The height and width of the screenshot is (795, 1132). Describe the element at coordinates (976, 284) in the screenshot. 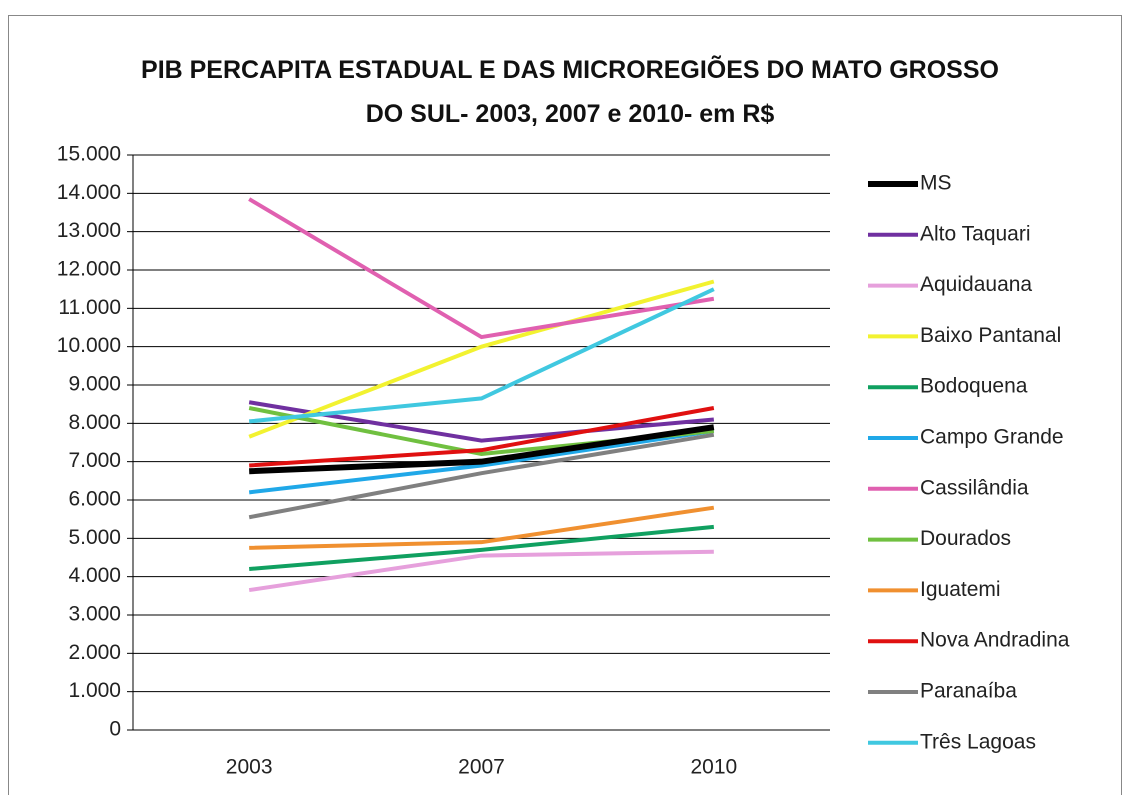

I see `legend-label: Aquidauana` at that location.